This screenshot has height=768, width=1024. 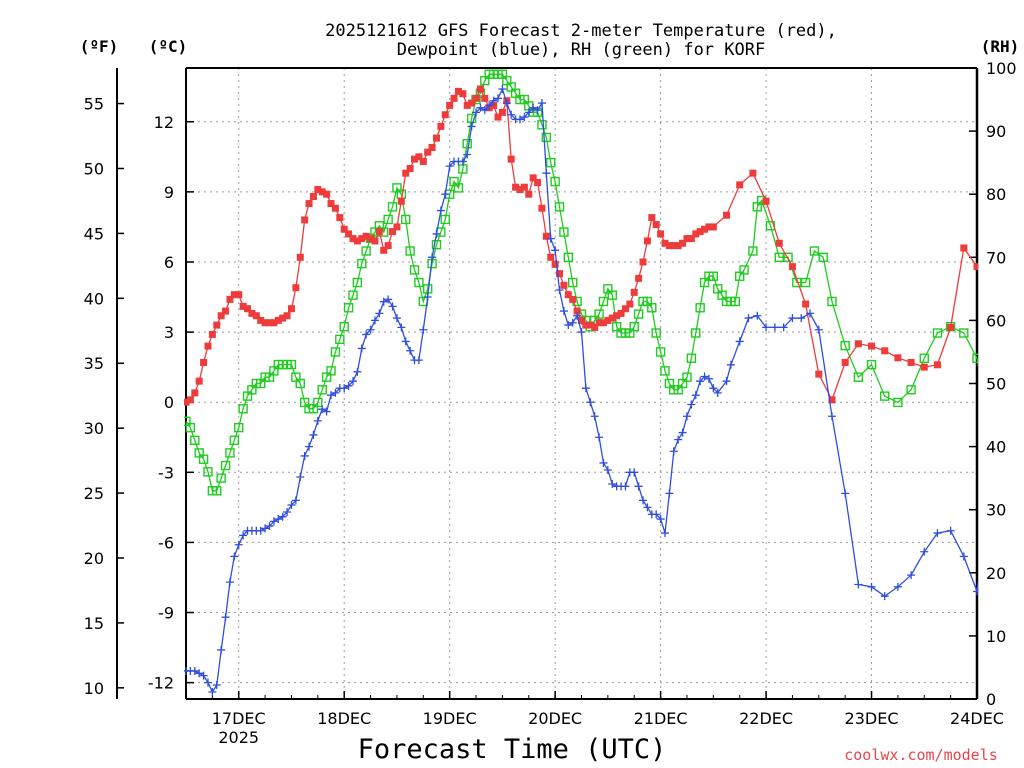 What do you see at coordinates (450, 718) in the screenshot?
I see `date-tick-label: 19DEC` at bounding box center [450, 718].